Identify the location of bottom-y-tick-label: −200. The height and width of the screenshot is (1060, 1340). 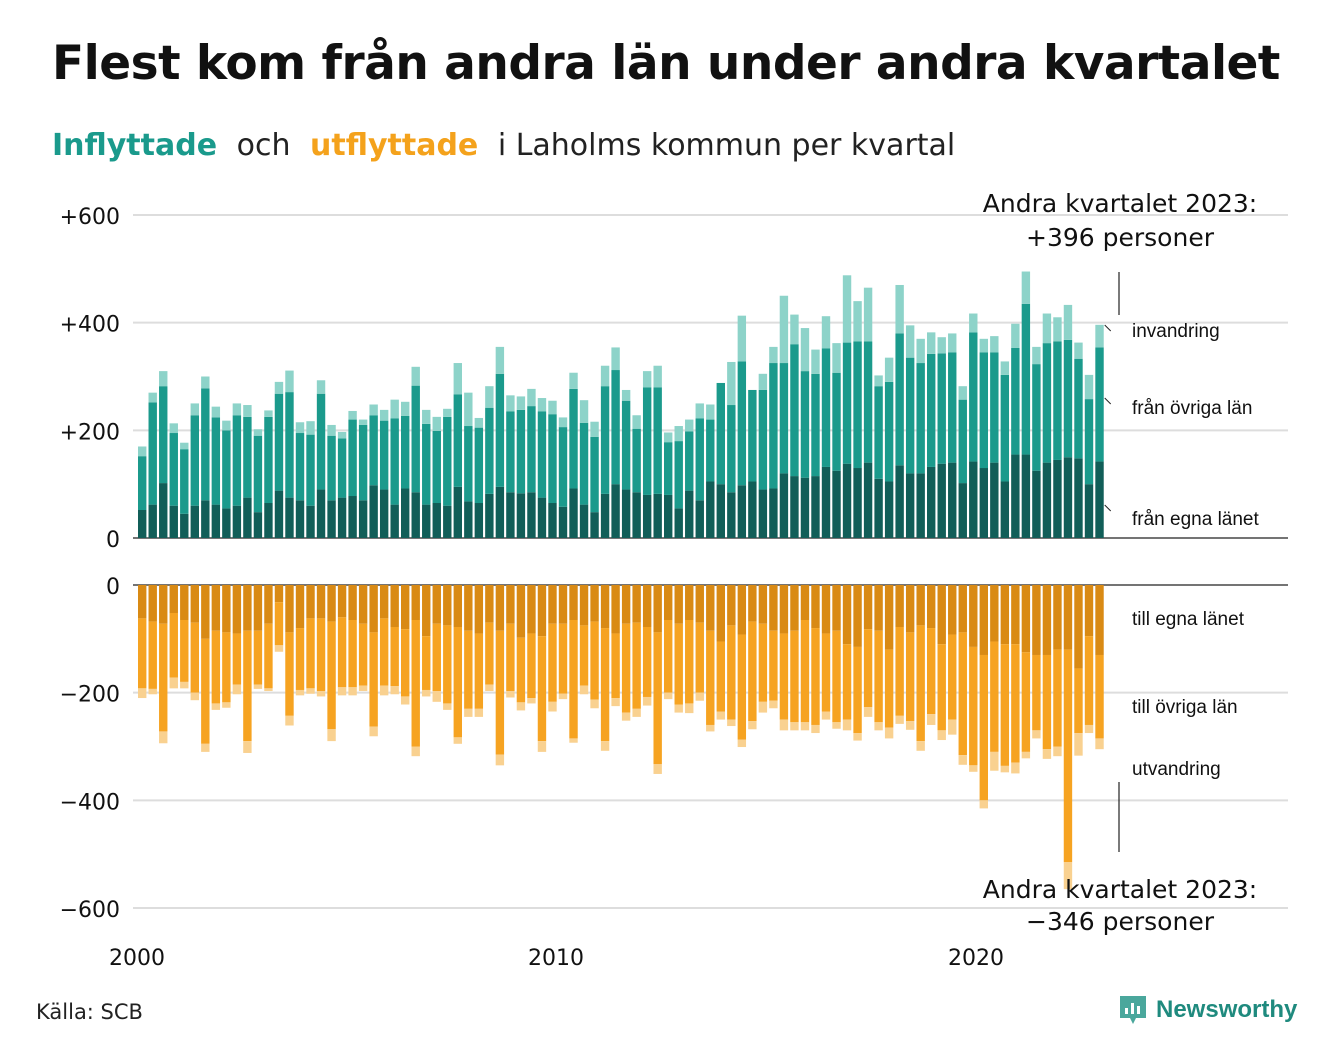
(90, 695).